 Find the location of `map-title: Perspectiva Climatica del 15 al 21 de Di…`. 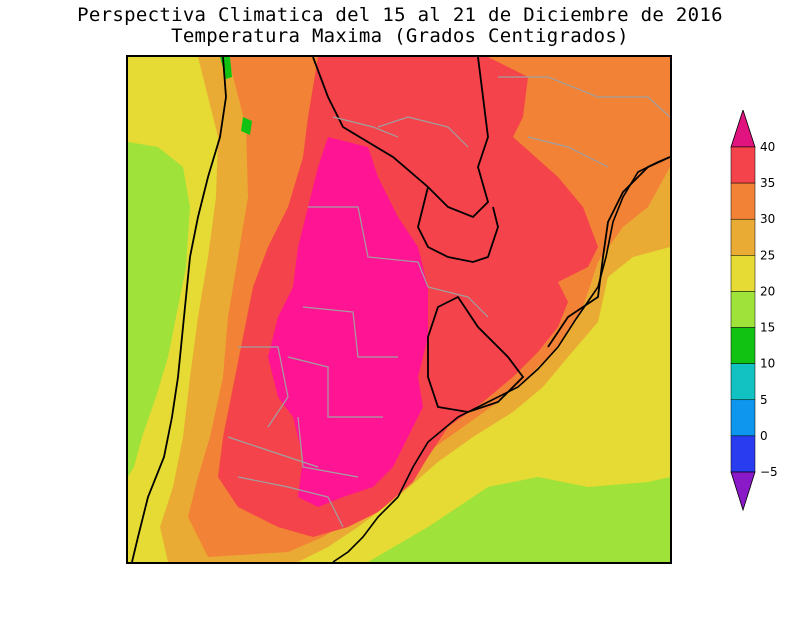

map-title: Perspectiva Climatica del 15 al 21 de Di… is located at coordinates (400, 15).